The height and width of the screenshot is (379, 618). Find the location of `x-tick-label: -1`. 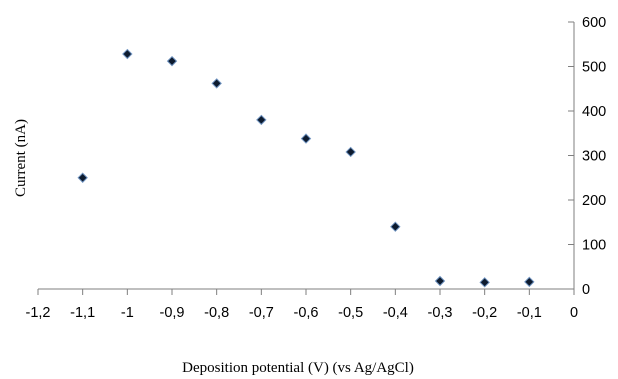

x-tick-label: -1 is located at coordinates (127, 313).